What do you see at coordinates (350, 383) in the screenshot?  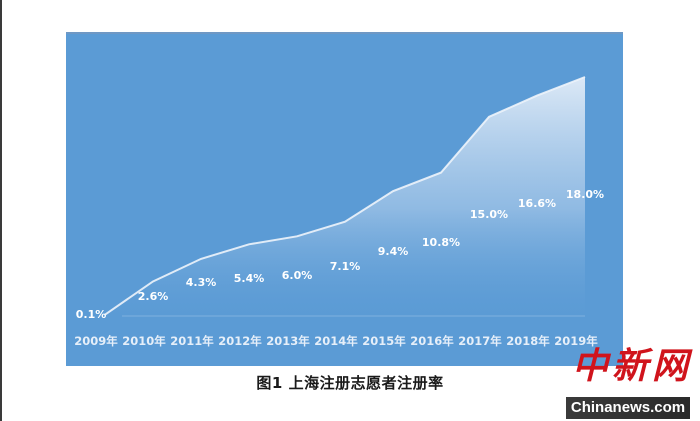 I see `chart-caption: 图1 上海注册志愿者注册率` at bounding box center [350, 383].